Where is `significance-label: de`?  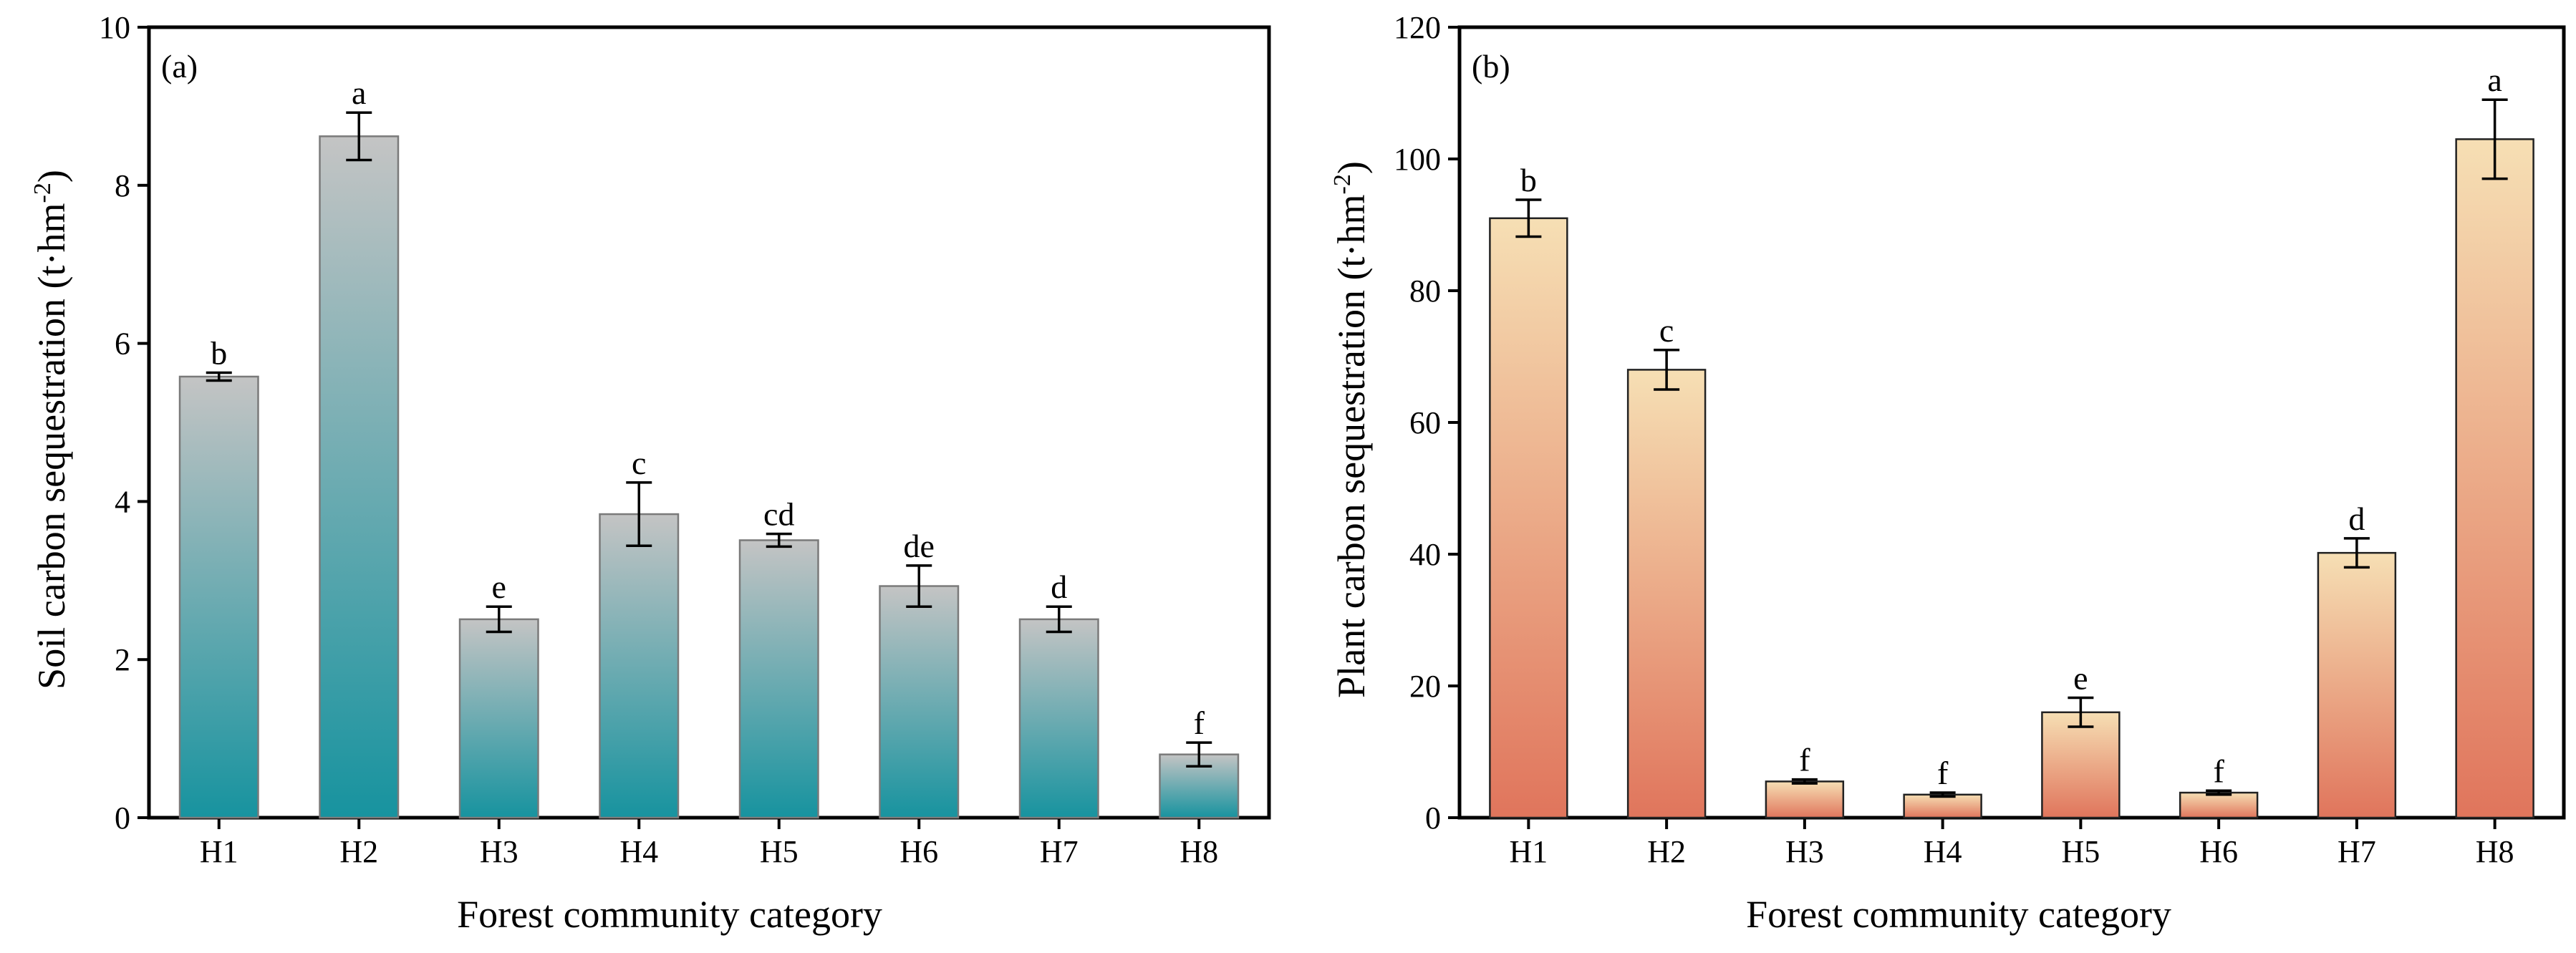 significance-label: de is located at coordinates (920, 546).